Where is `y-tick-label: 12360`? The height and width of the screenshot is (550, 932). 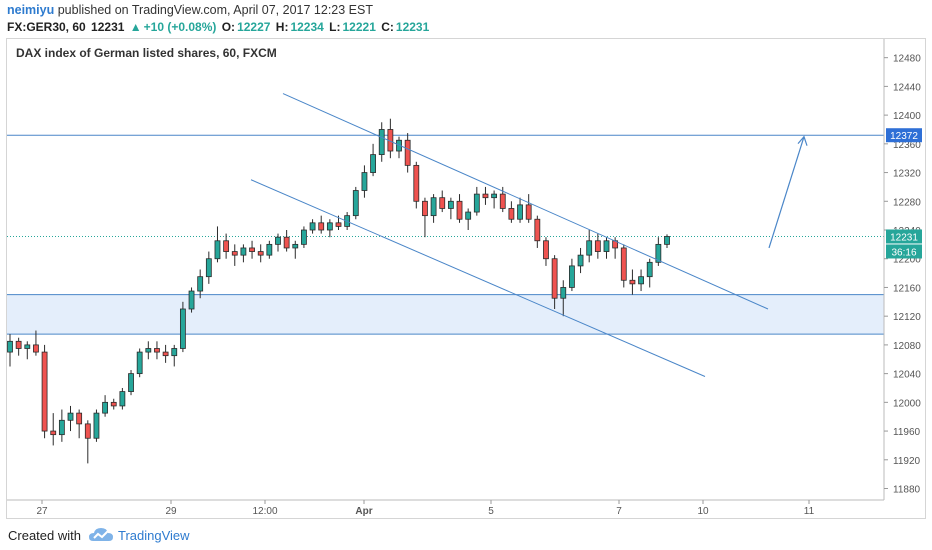 y-tick-label: 12360 is located at coordinates (907, 145).